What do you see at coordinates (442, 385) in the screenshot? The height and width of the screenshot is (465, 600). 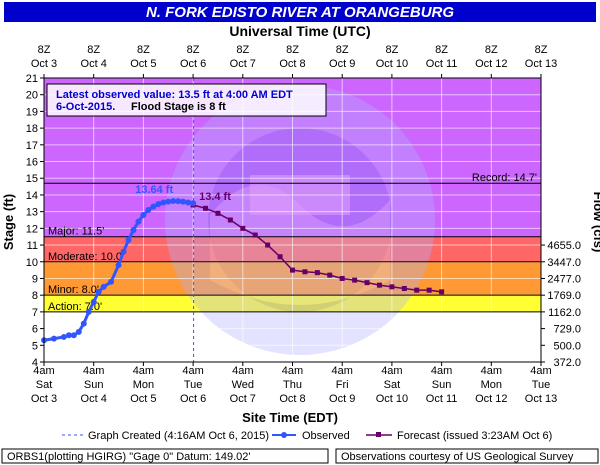 I see `bottom-tick-day: Sun` at bounding box center [442, 385].